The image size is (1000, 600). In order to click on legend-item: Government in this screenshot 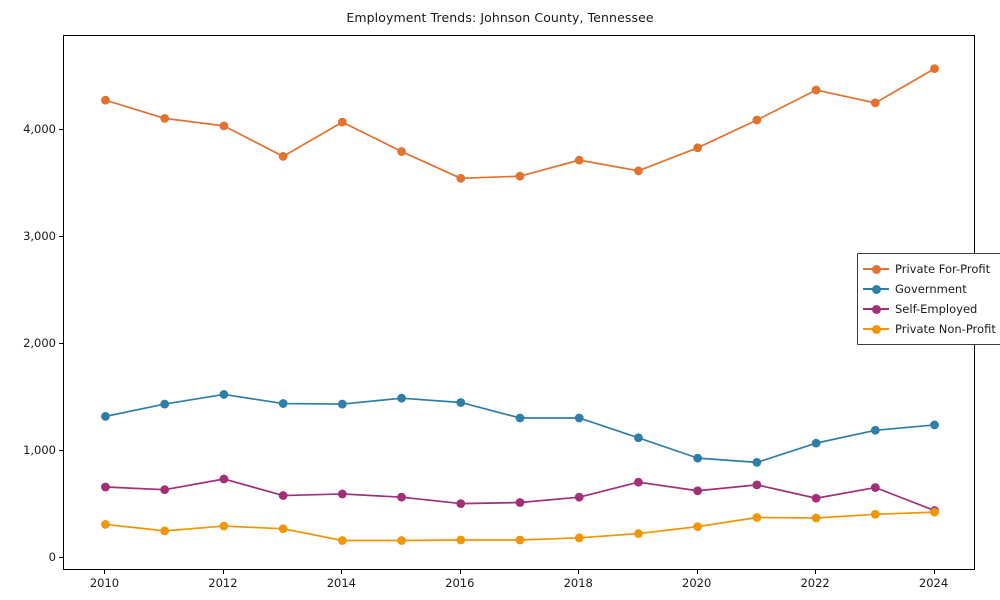, I will do `click(929, 289)`.